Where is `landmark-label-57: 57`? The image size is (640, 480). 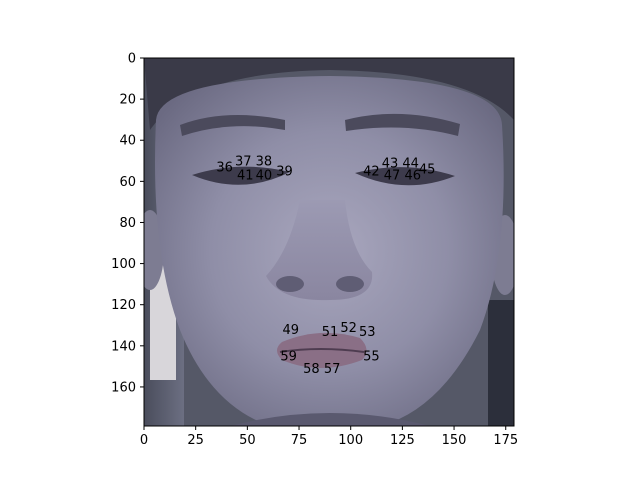 landmark-label-57: 57 is located at coordinates (332, 369).